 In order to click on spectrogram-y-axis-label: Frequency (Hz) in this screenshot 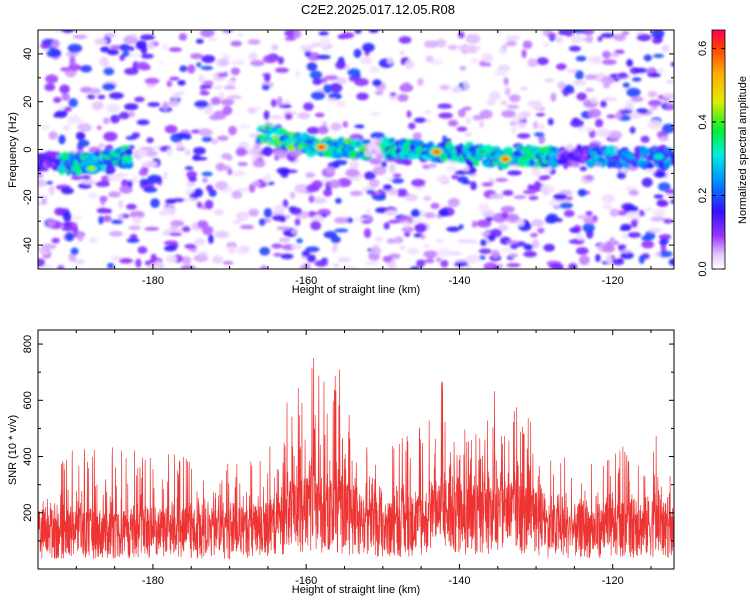, I will do `click(13, 150)`.